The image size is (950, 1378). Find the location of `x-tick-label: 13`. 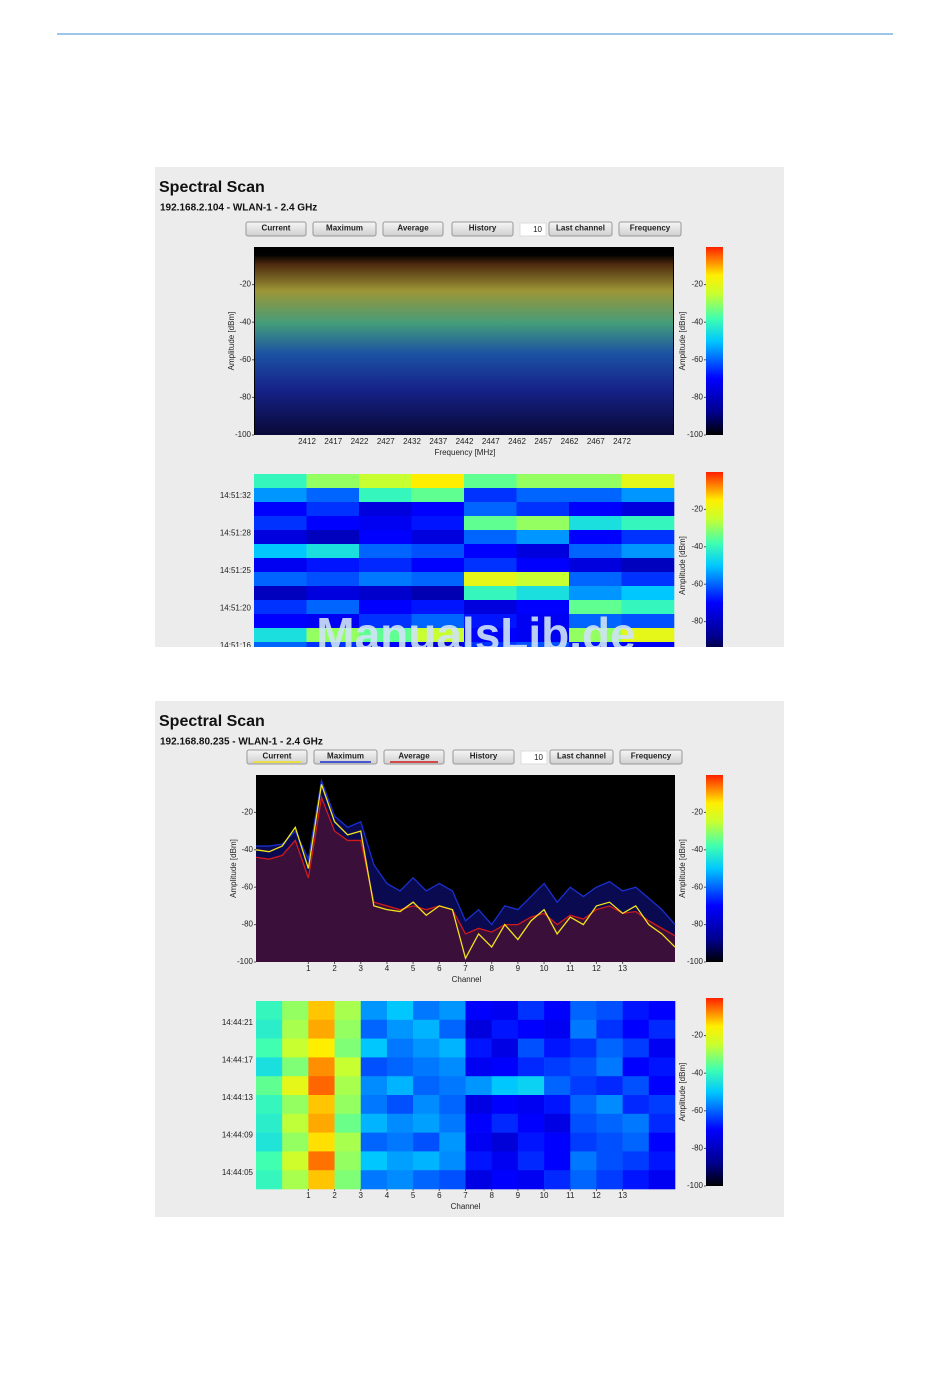

x-tick-label: 13 is located at coordinates (622, 1195).